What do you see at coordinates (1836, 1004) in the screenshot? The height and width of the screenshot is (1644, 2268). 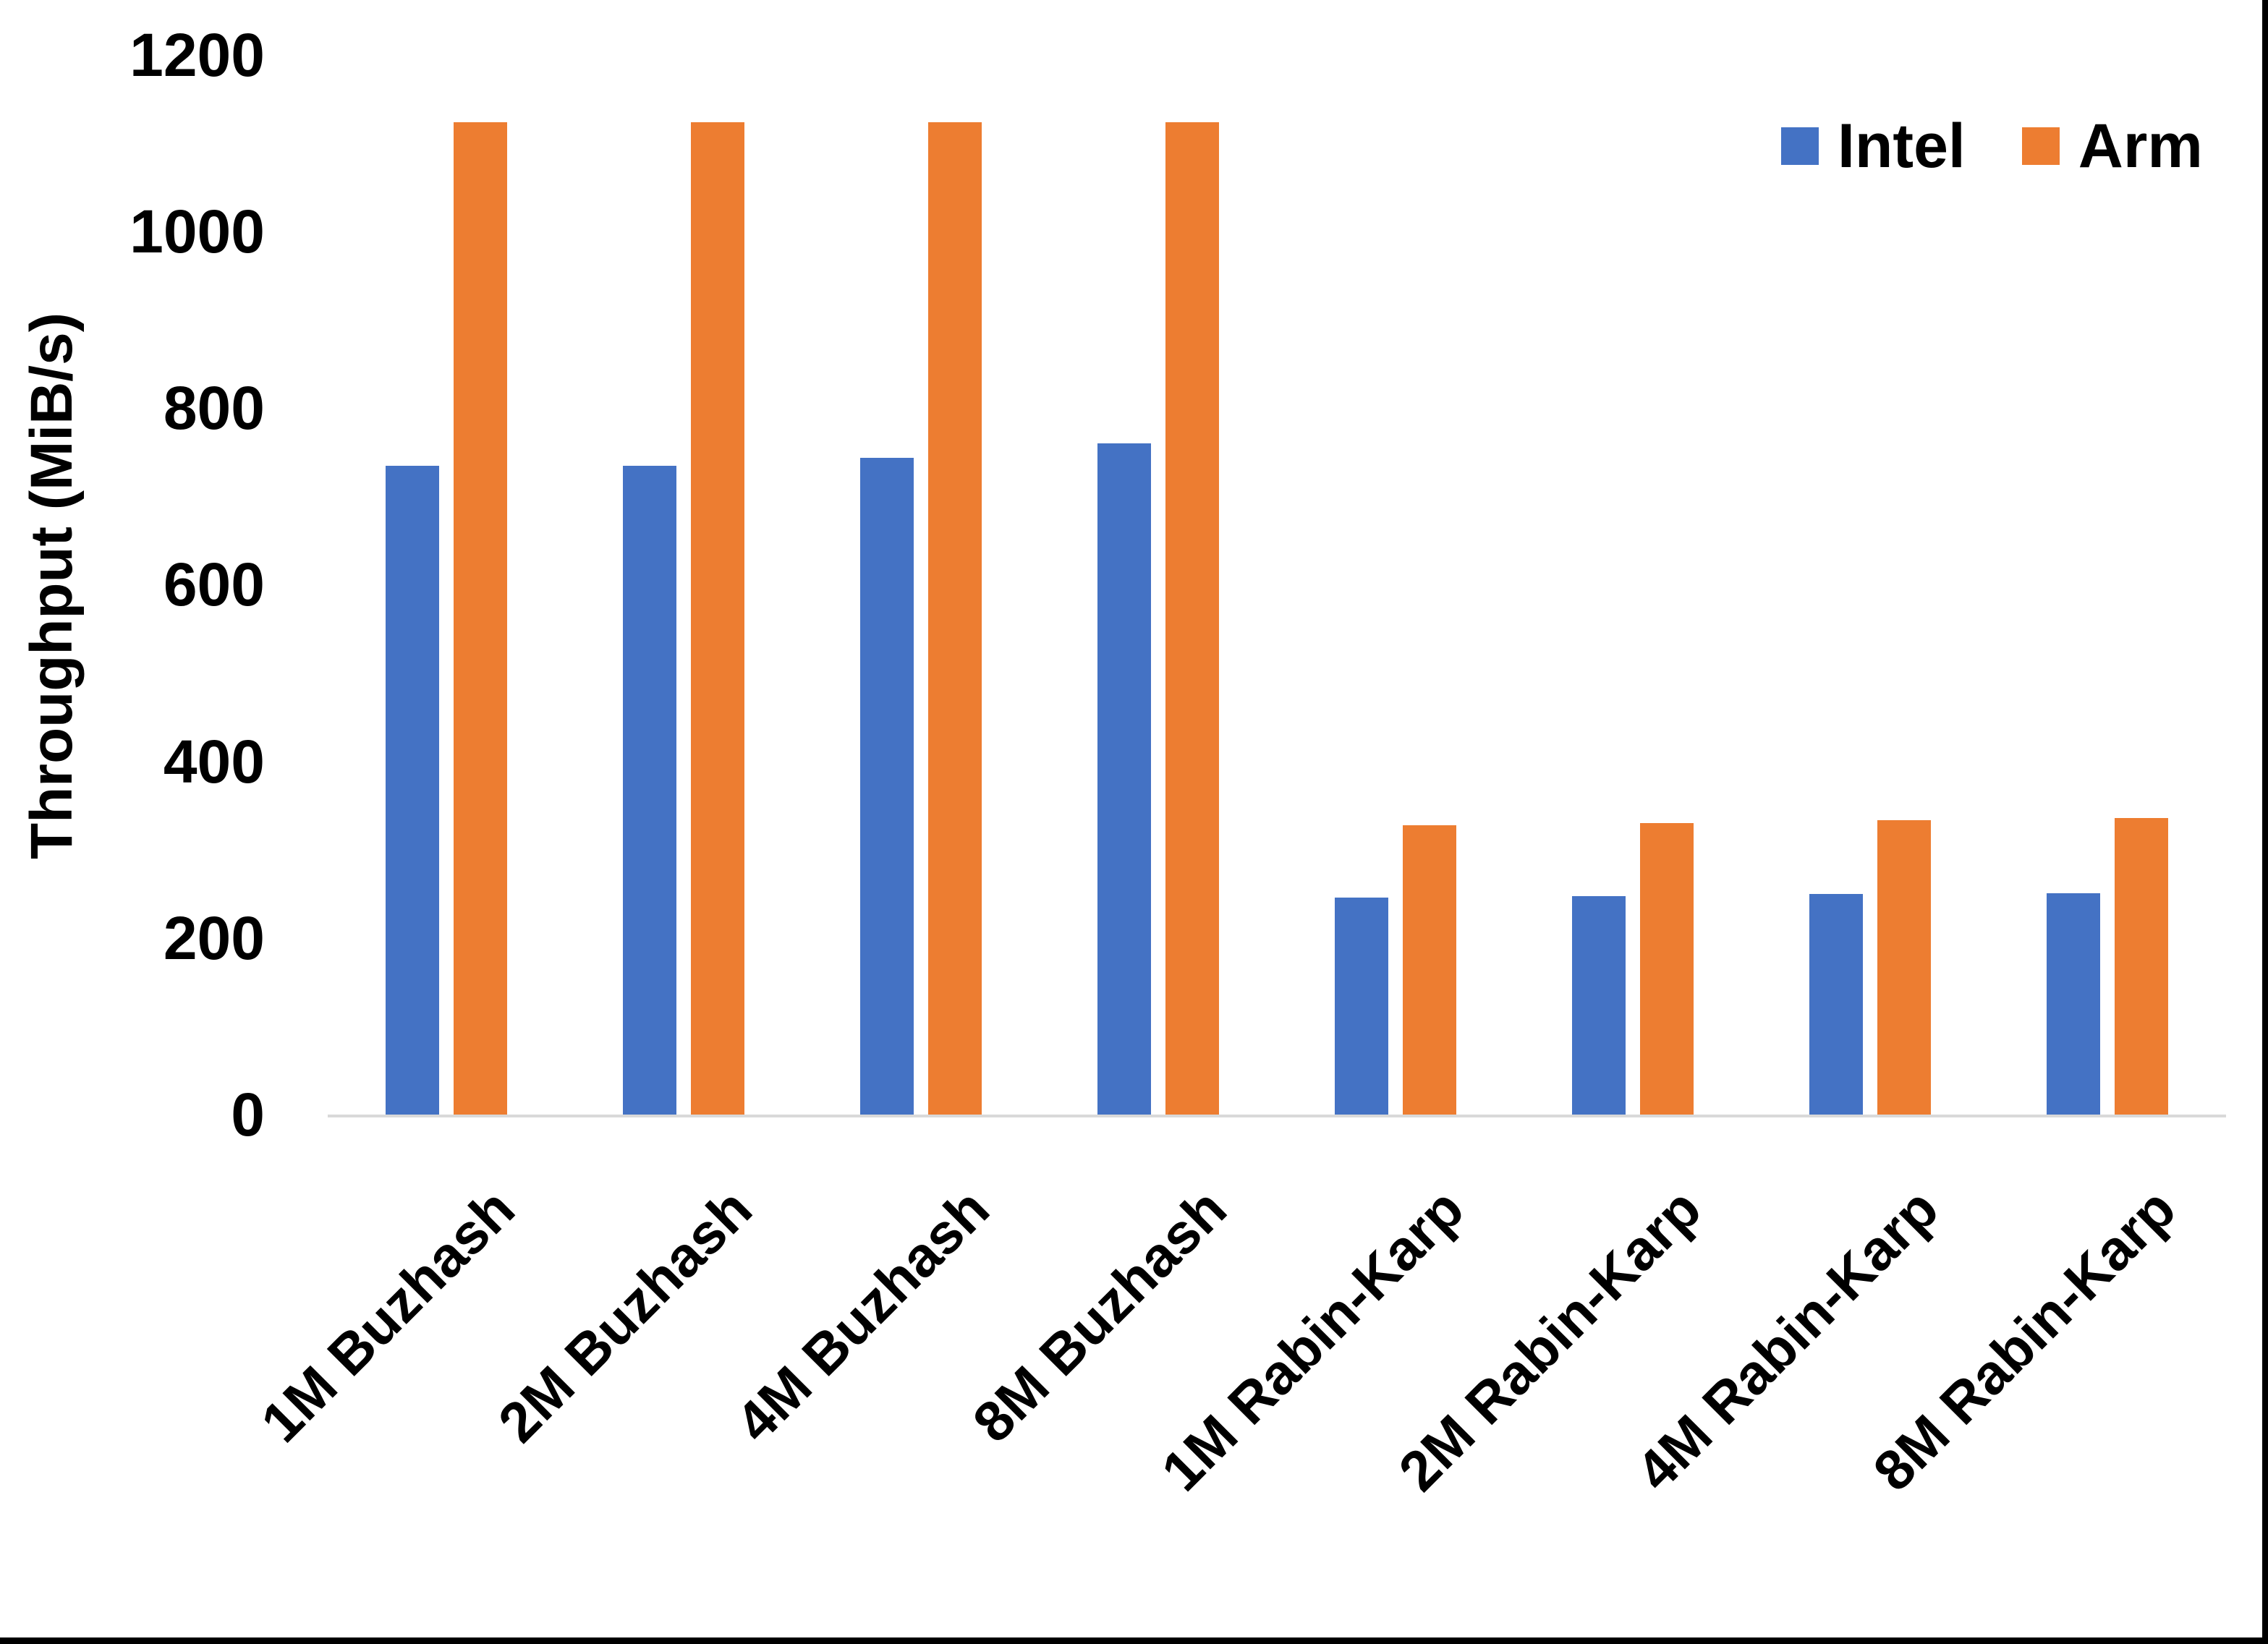 I see `bar-intel-4m-rabin-karp` at bounding box center [1836, 1004].